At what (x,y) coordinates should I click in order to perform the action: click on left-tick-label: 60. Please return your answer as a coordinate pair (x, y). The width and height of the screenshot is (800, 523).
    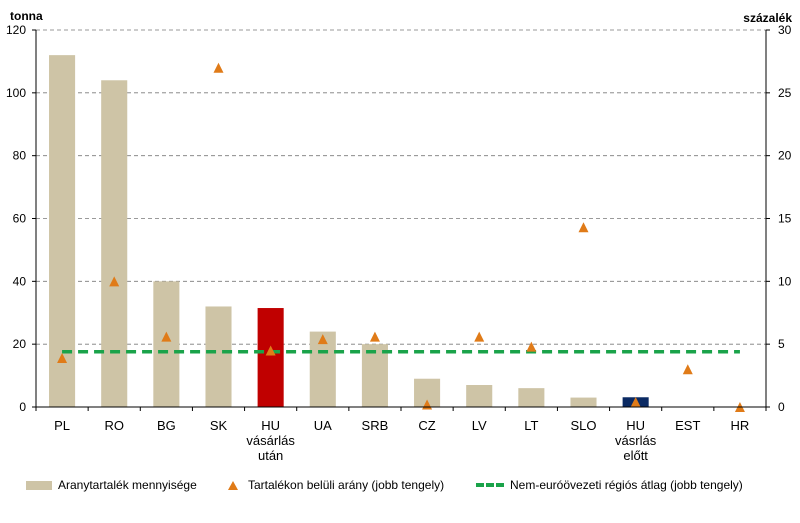
    Looking at the image, I should click on (20, 219).